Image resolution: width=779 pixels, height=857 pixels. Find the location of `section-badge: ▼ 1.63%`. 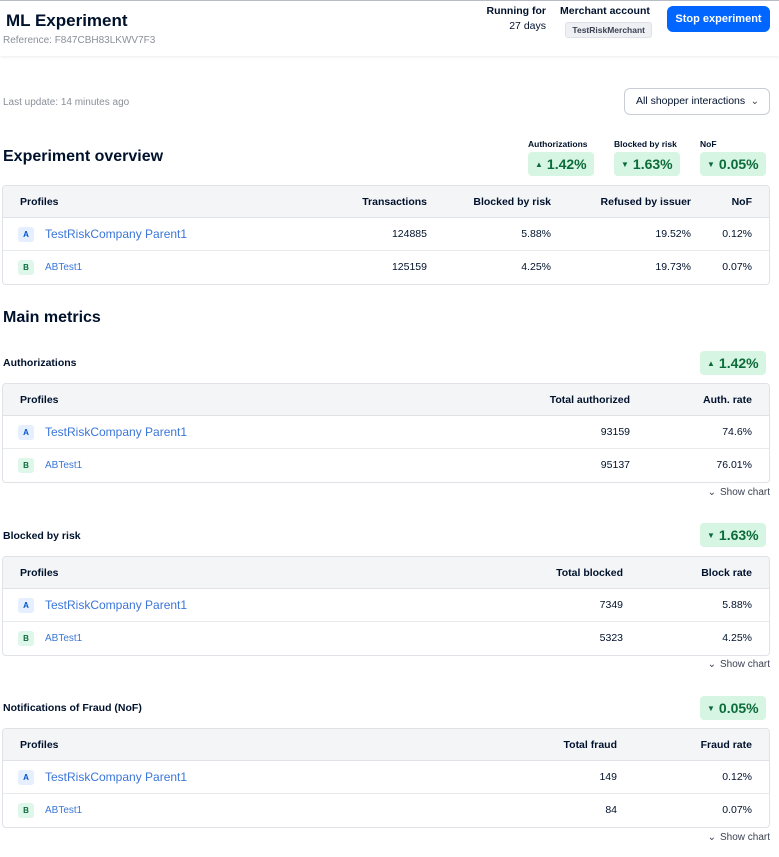

section-badge: ▼ 1.63% is located at coordinates (733, 535).